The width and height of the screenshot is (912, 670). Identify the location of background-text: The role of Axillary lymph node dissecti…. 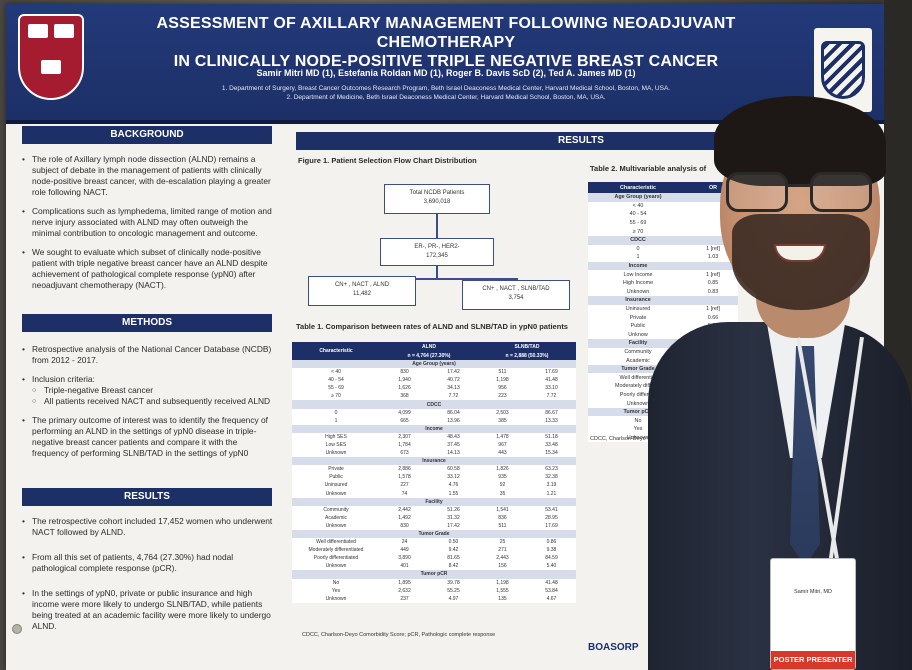
(148, 226).